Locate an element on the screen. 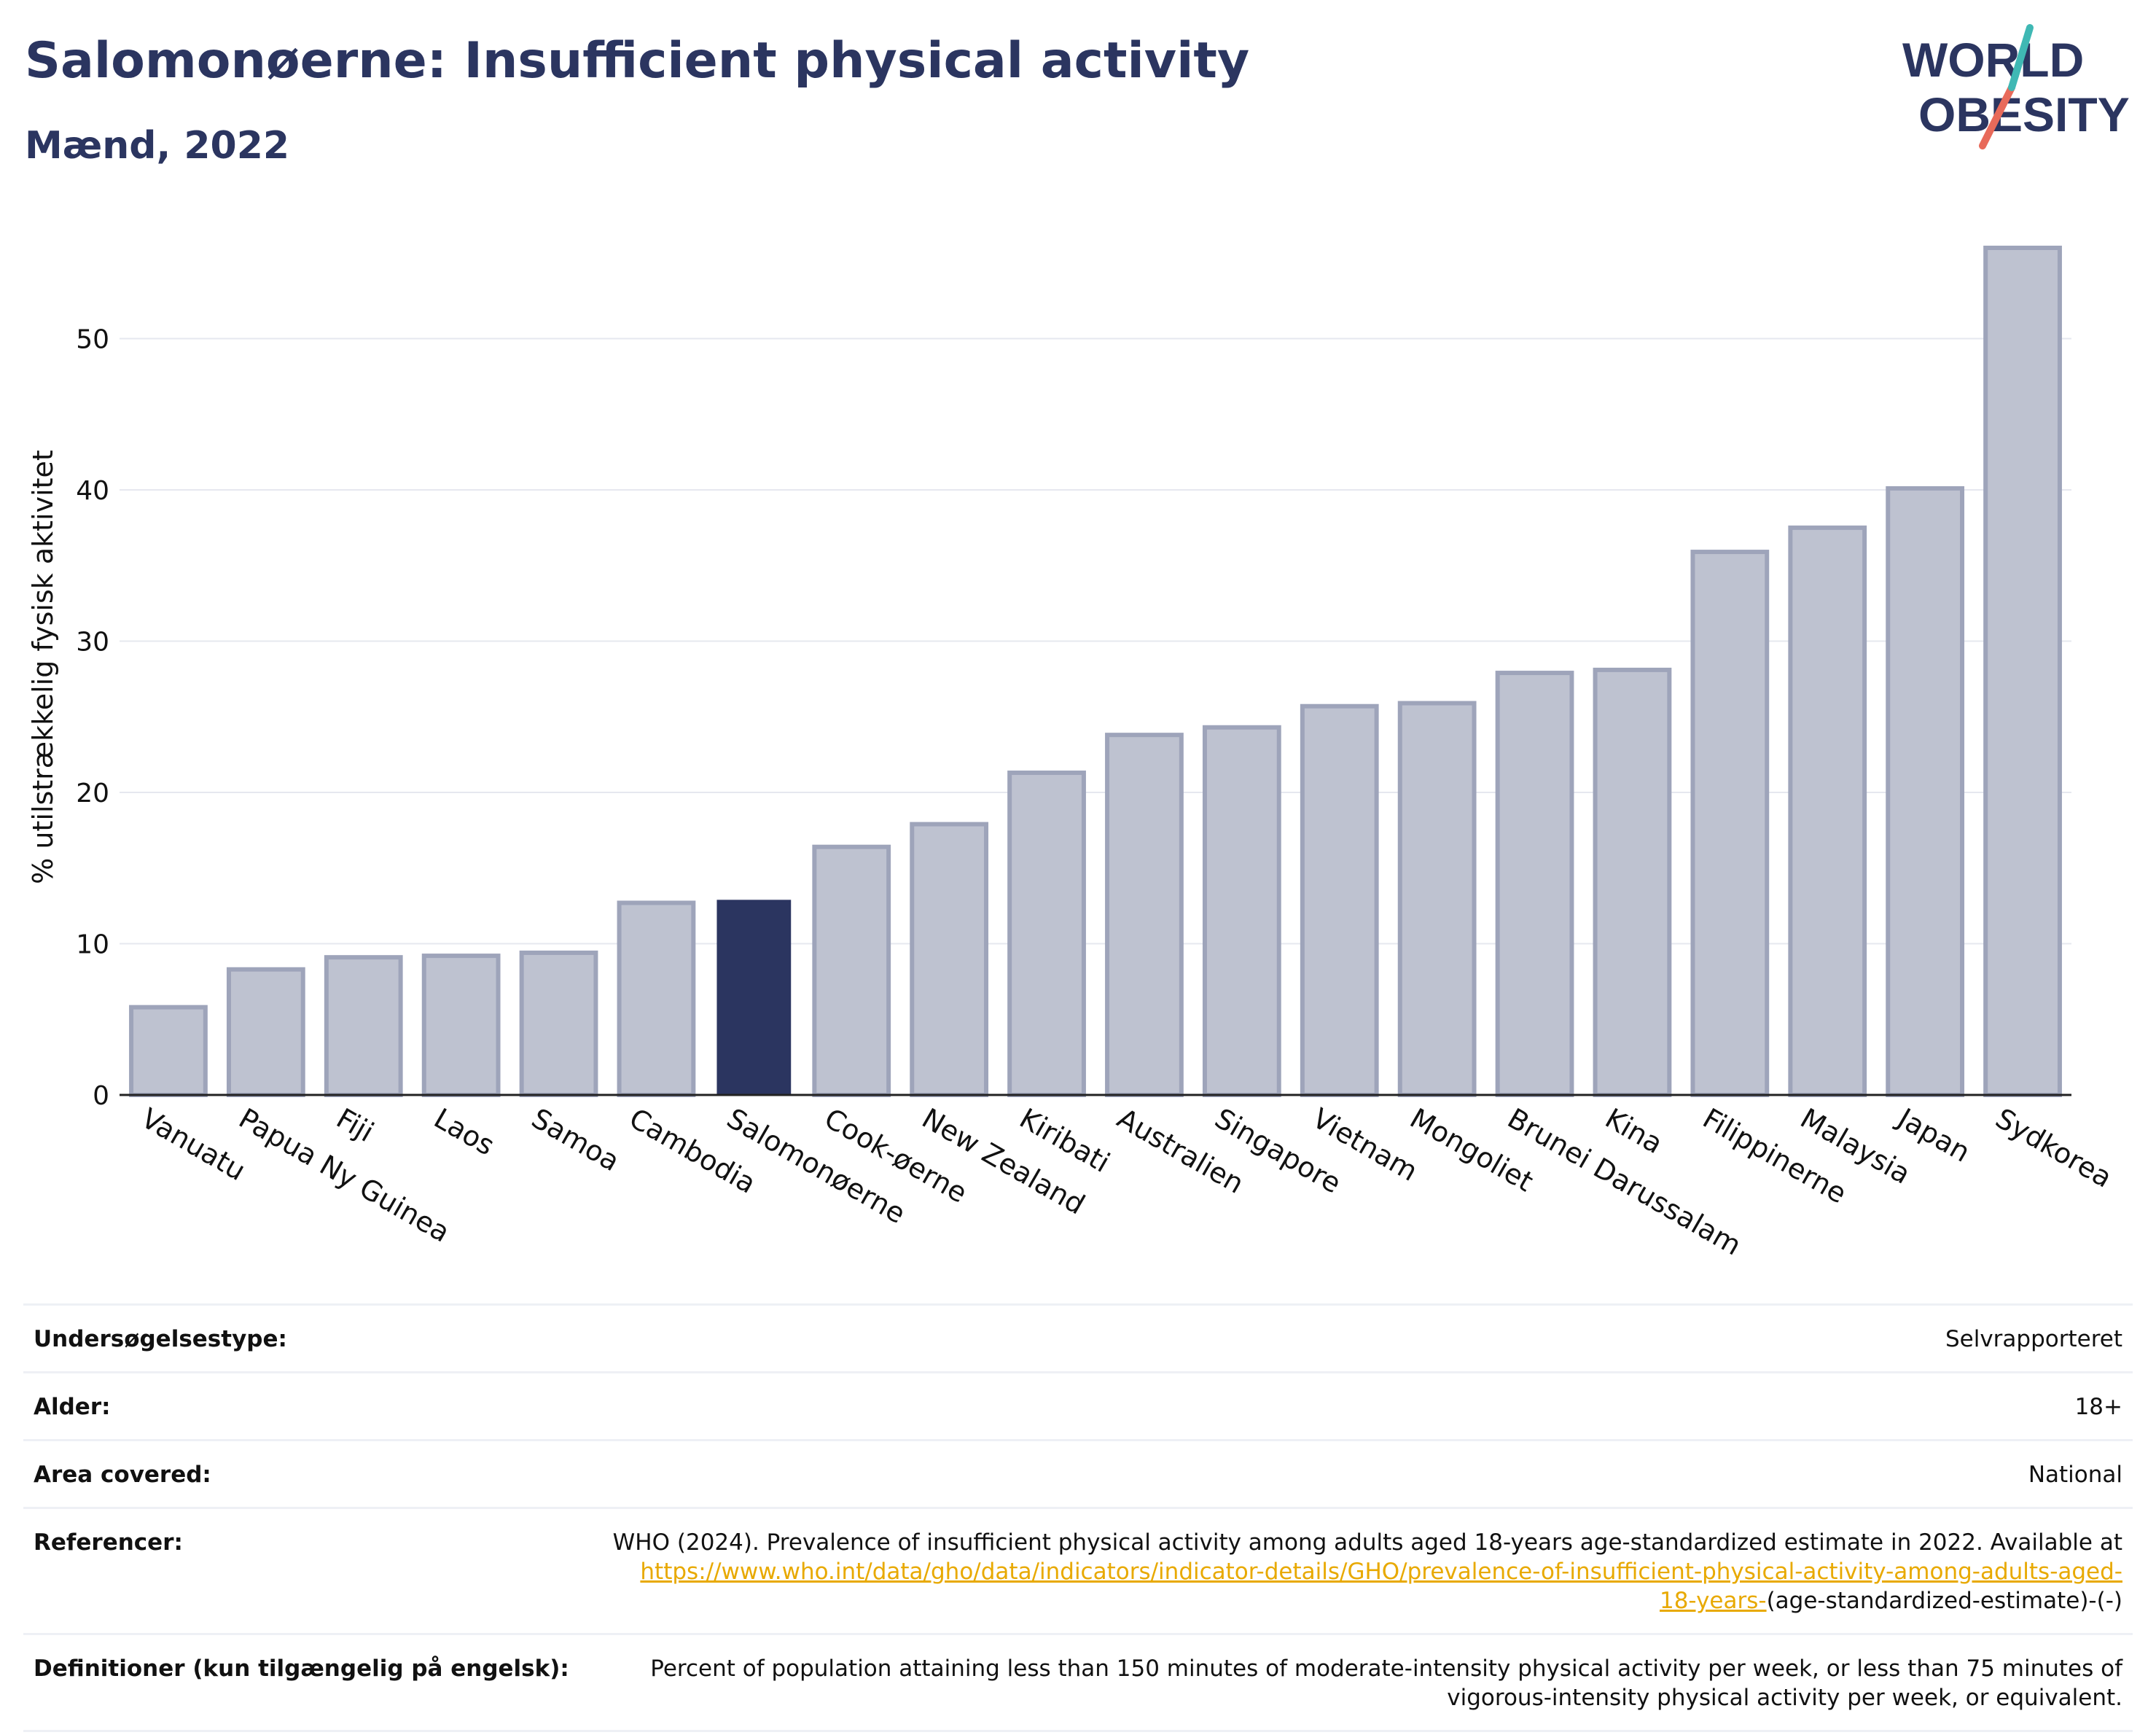 This screenshot has width=2156, height=1735. info-label: Alder: is located at coordinates (72, 1407).